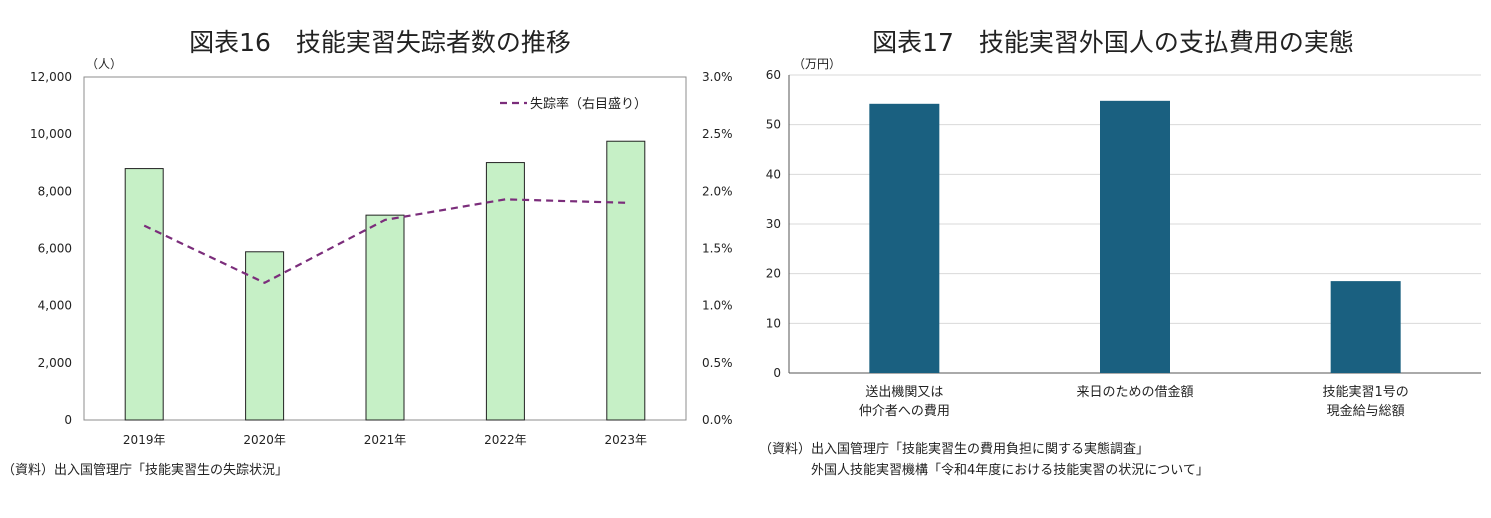  I want to click on y-tick-label: 60, so click(773, 75).